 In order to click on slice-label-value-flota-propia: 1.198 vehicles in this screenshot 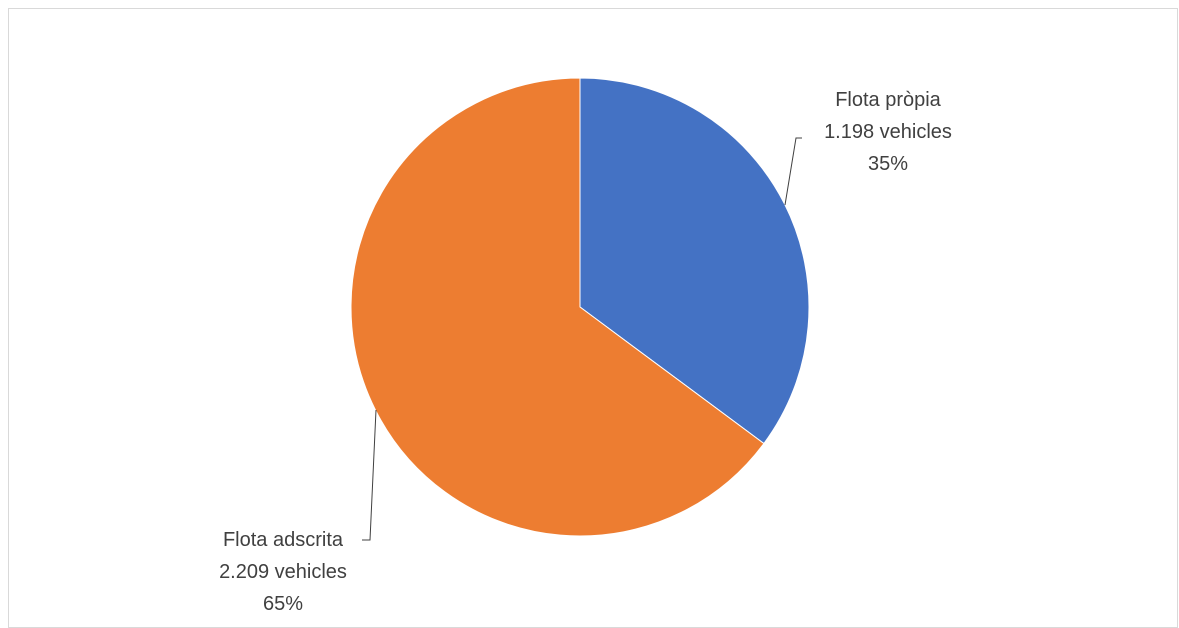, I will do `click(888, 132)`.